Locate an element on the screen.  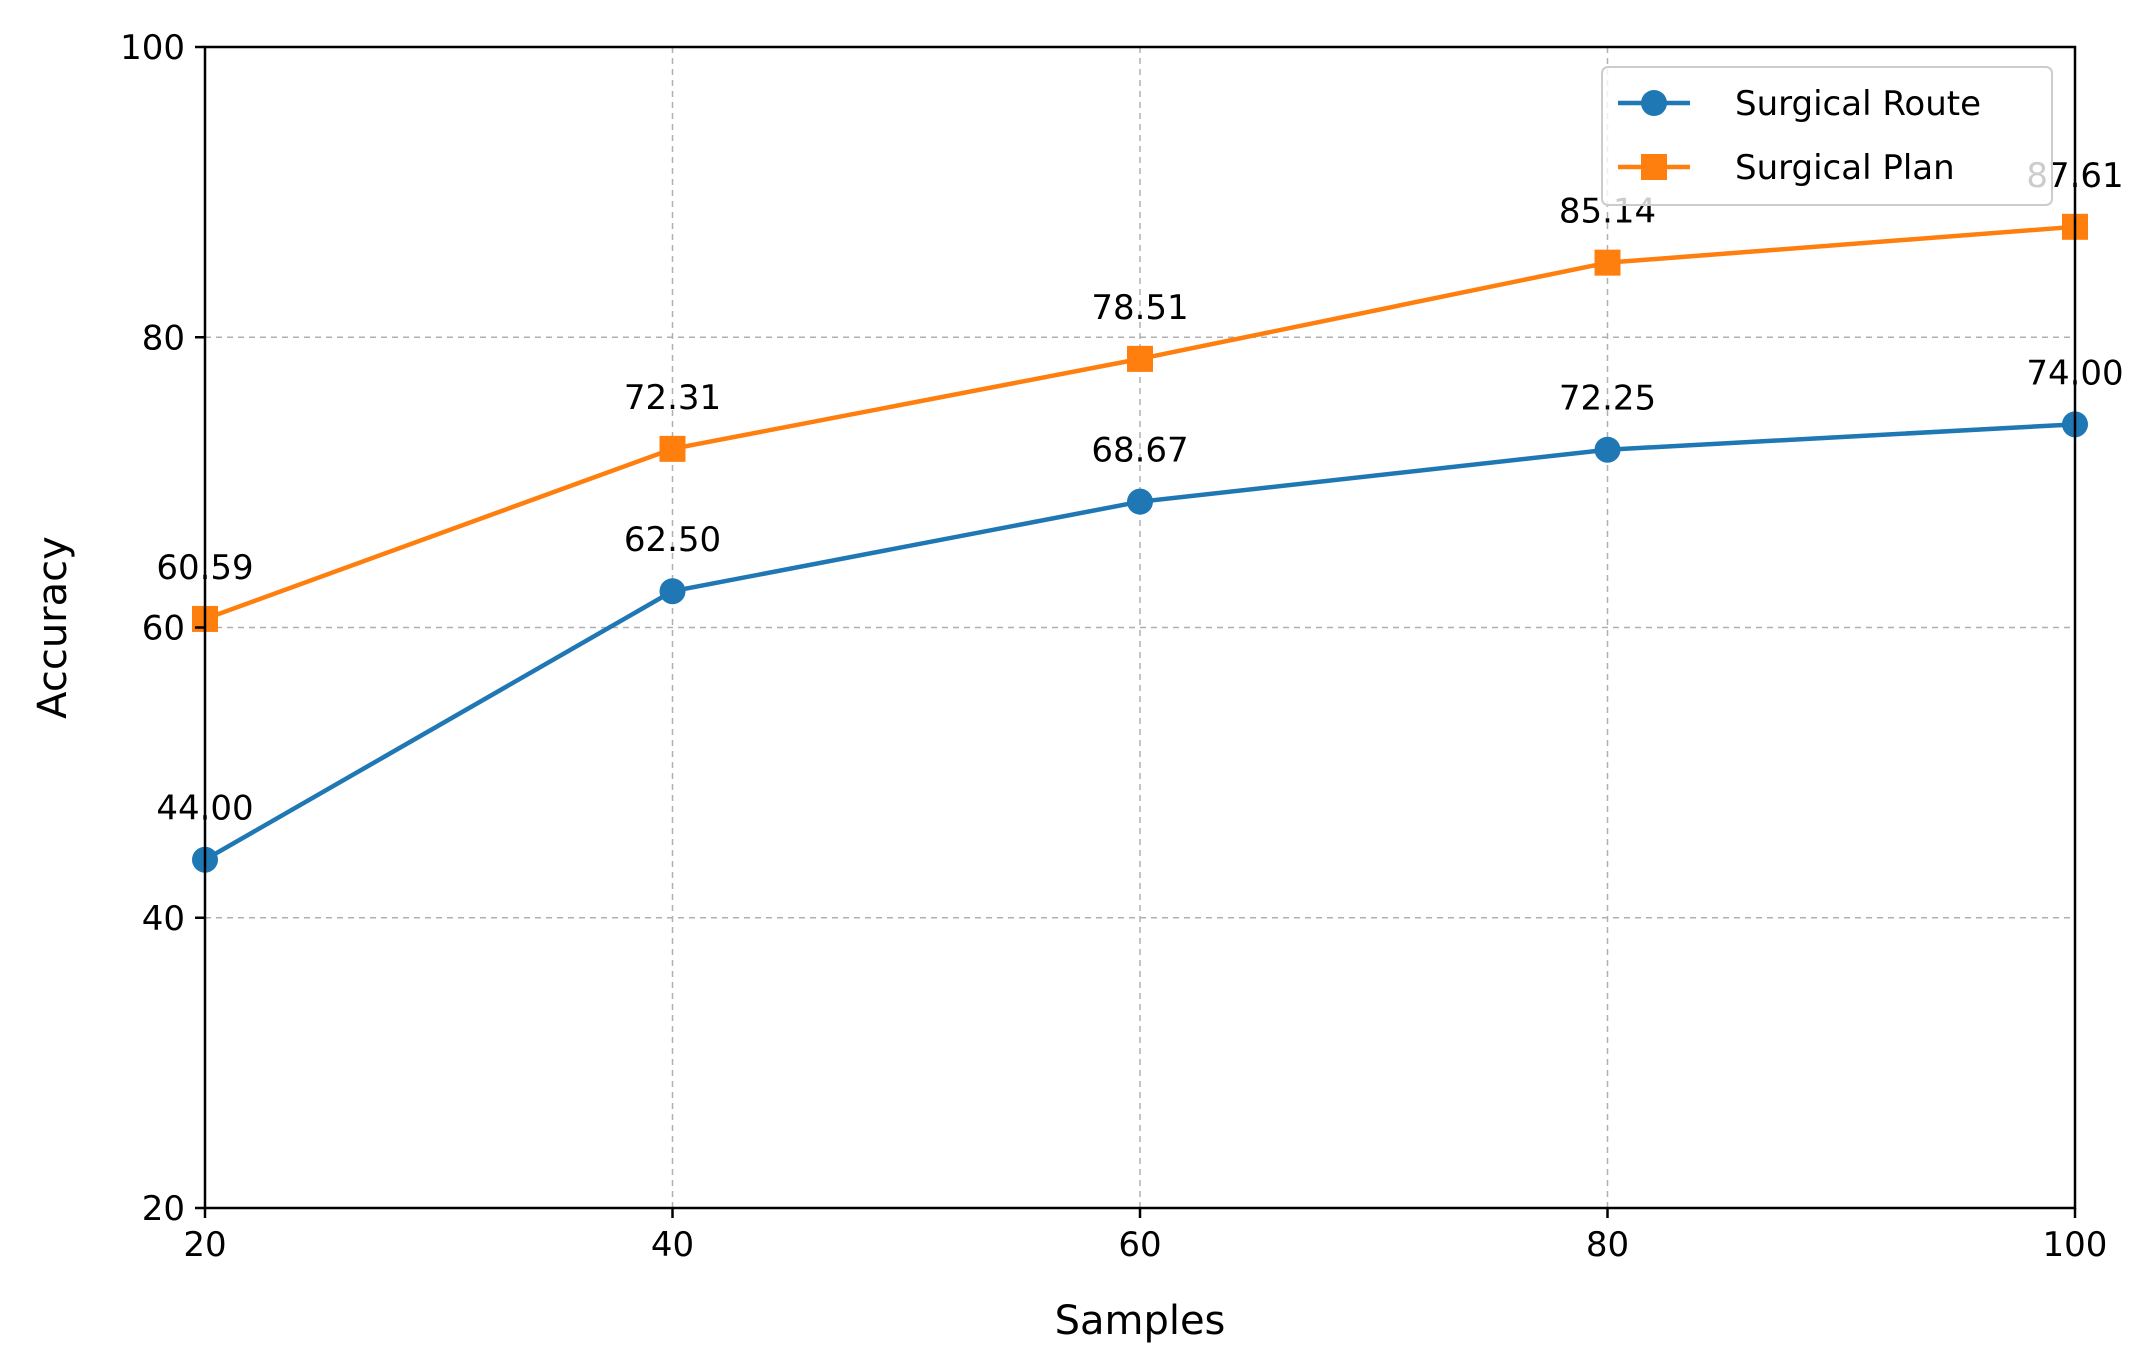
surgical-plan-data-label: 72.31 is located at coordinates (672, 398).